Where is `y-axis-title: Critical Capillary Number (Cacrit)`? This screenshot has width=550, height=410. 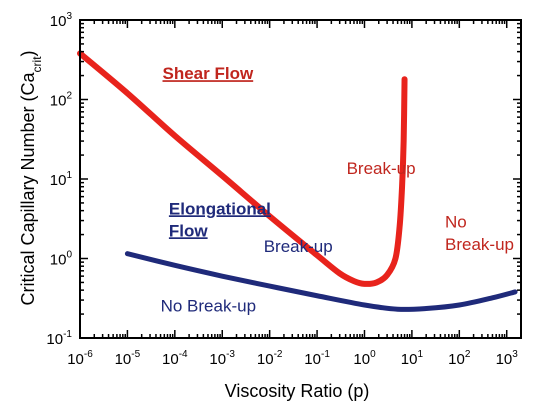
y-axis-title: Critical Capillary Number (Cacrit) is located at coordinates (31, 177).